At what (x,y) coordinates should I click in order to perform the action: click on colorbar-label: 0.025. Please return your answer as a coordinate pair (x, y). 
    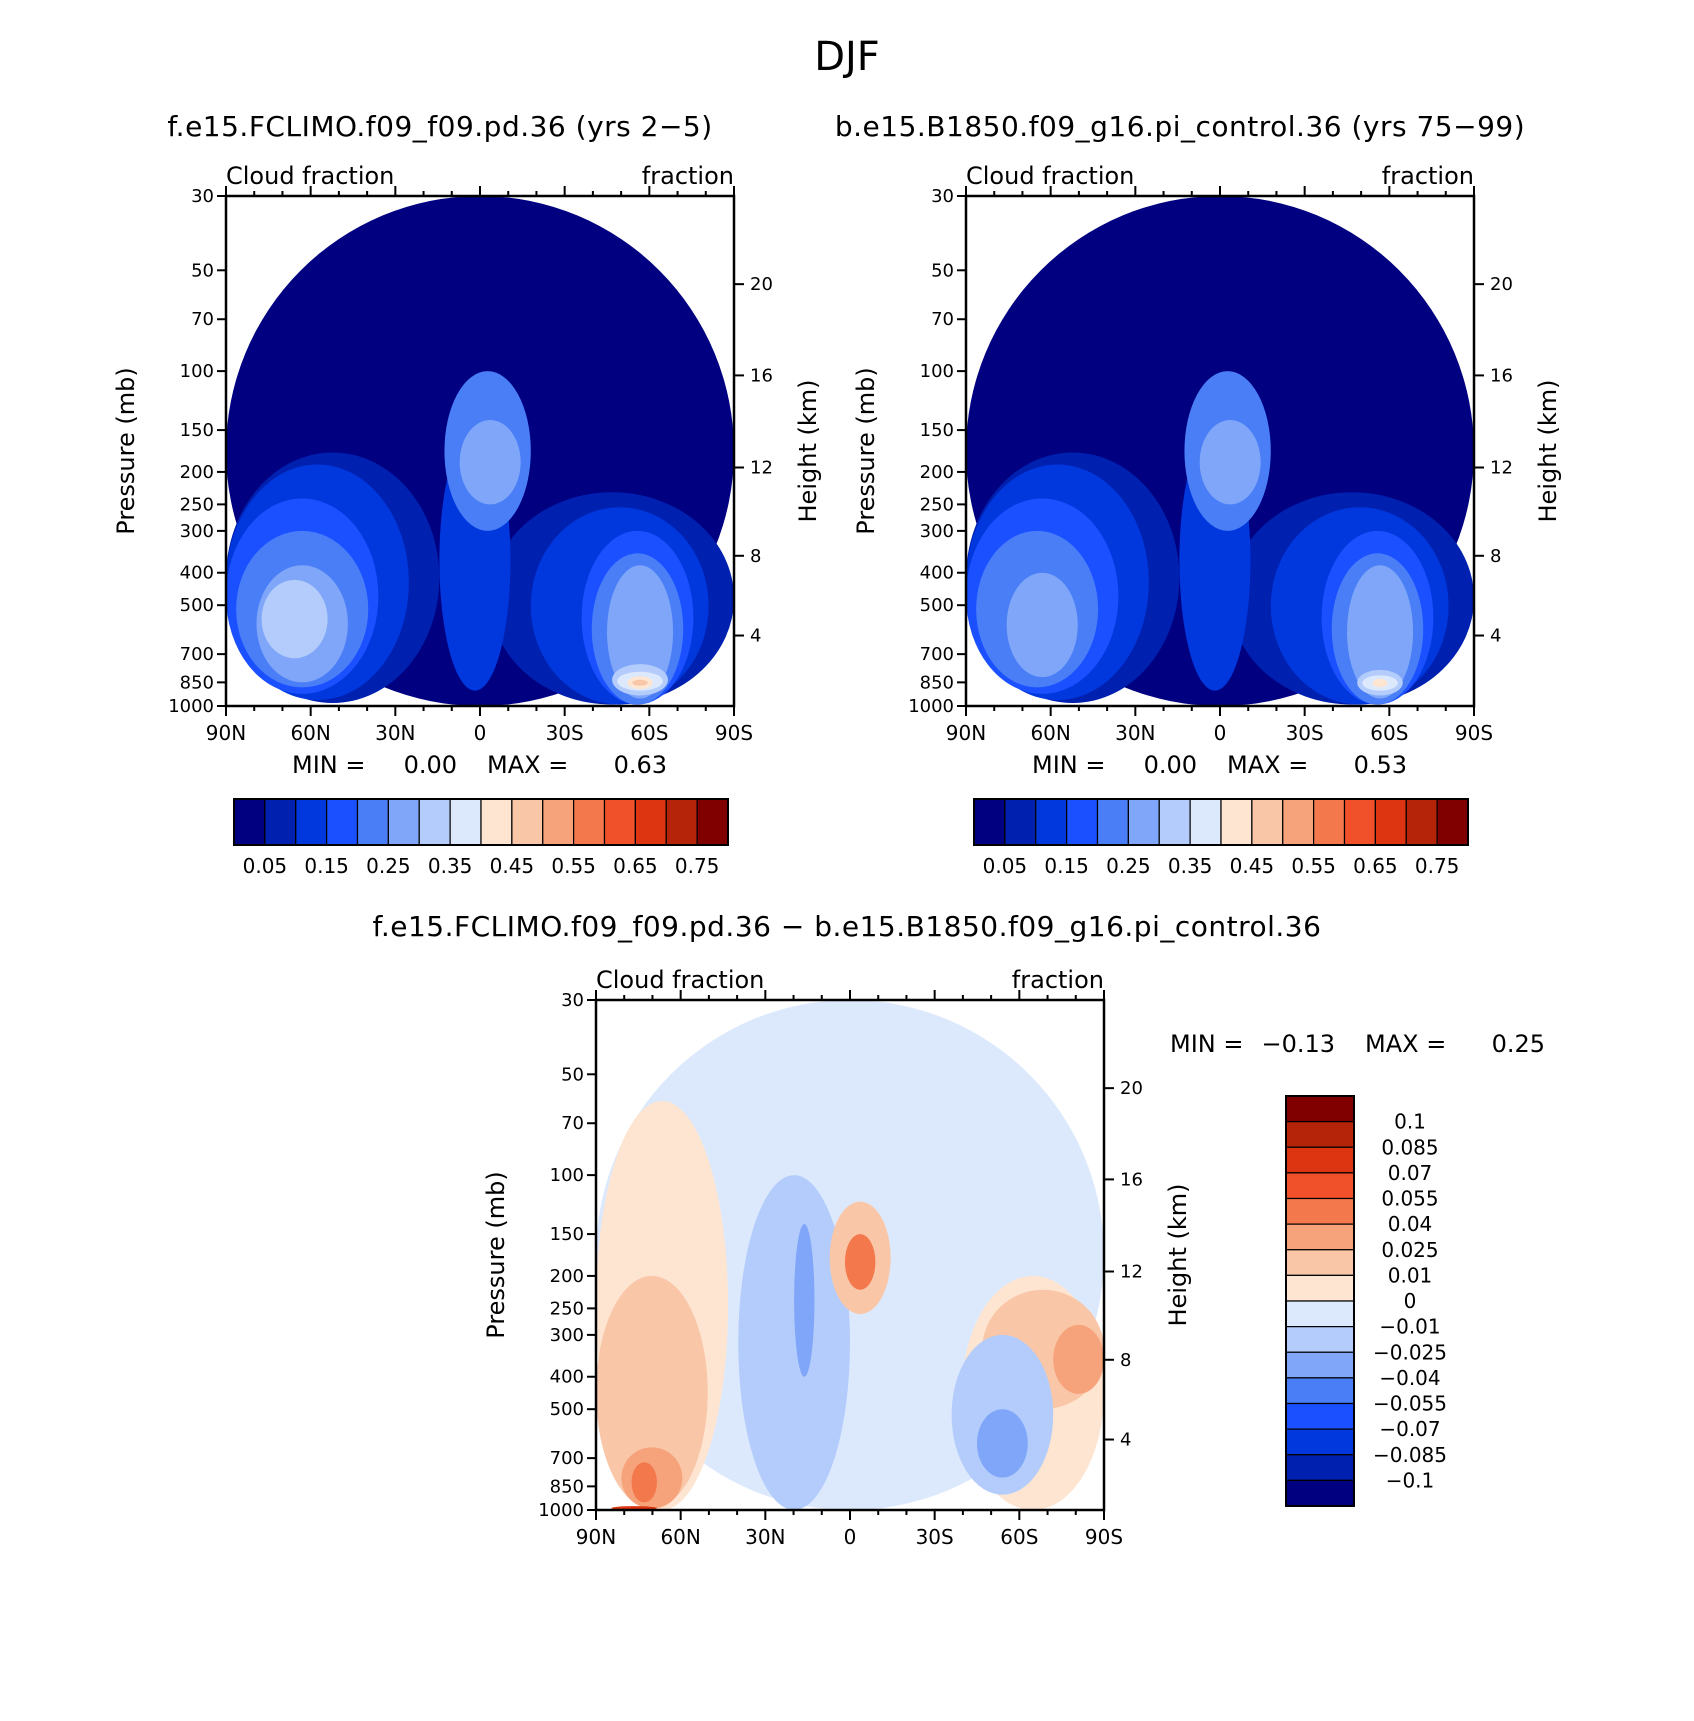
    Looking at the image, I should click on (1409, 1250).